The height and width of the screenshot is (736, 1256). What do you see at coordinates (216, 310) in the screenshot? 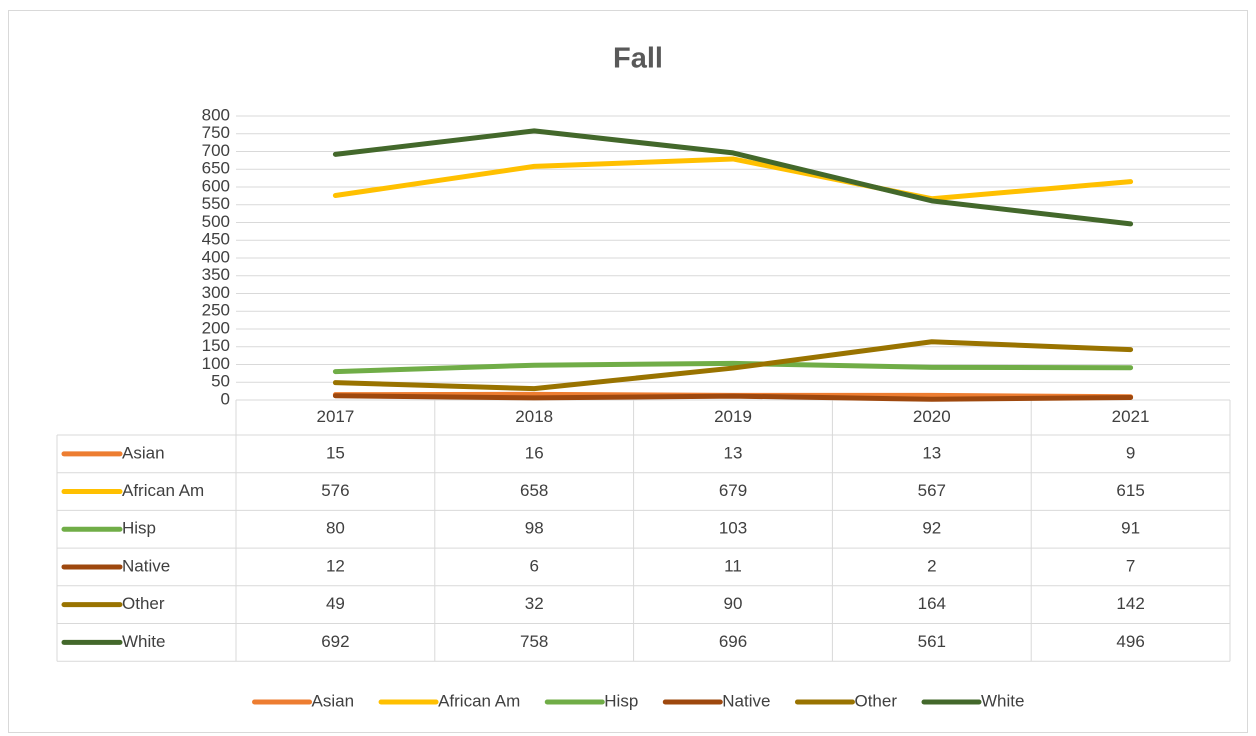
I see `y-tick-label: 250` at bounding box center [216, 310].